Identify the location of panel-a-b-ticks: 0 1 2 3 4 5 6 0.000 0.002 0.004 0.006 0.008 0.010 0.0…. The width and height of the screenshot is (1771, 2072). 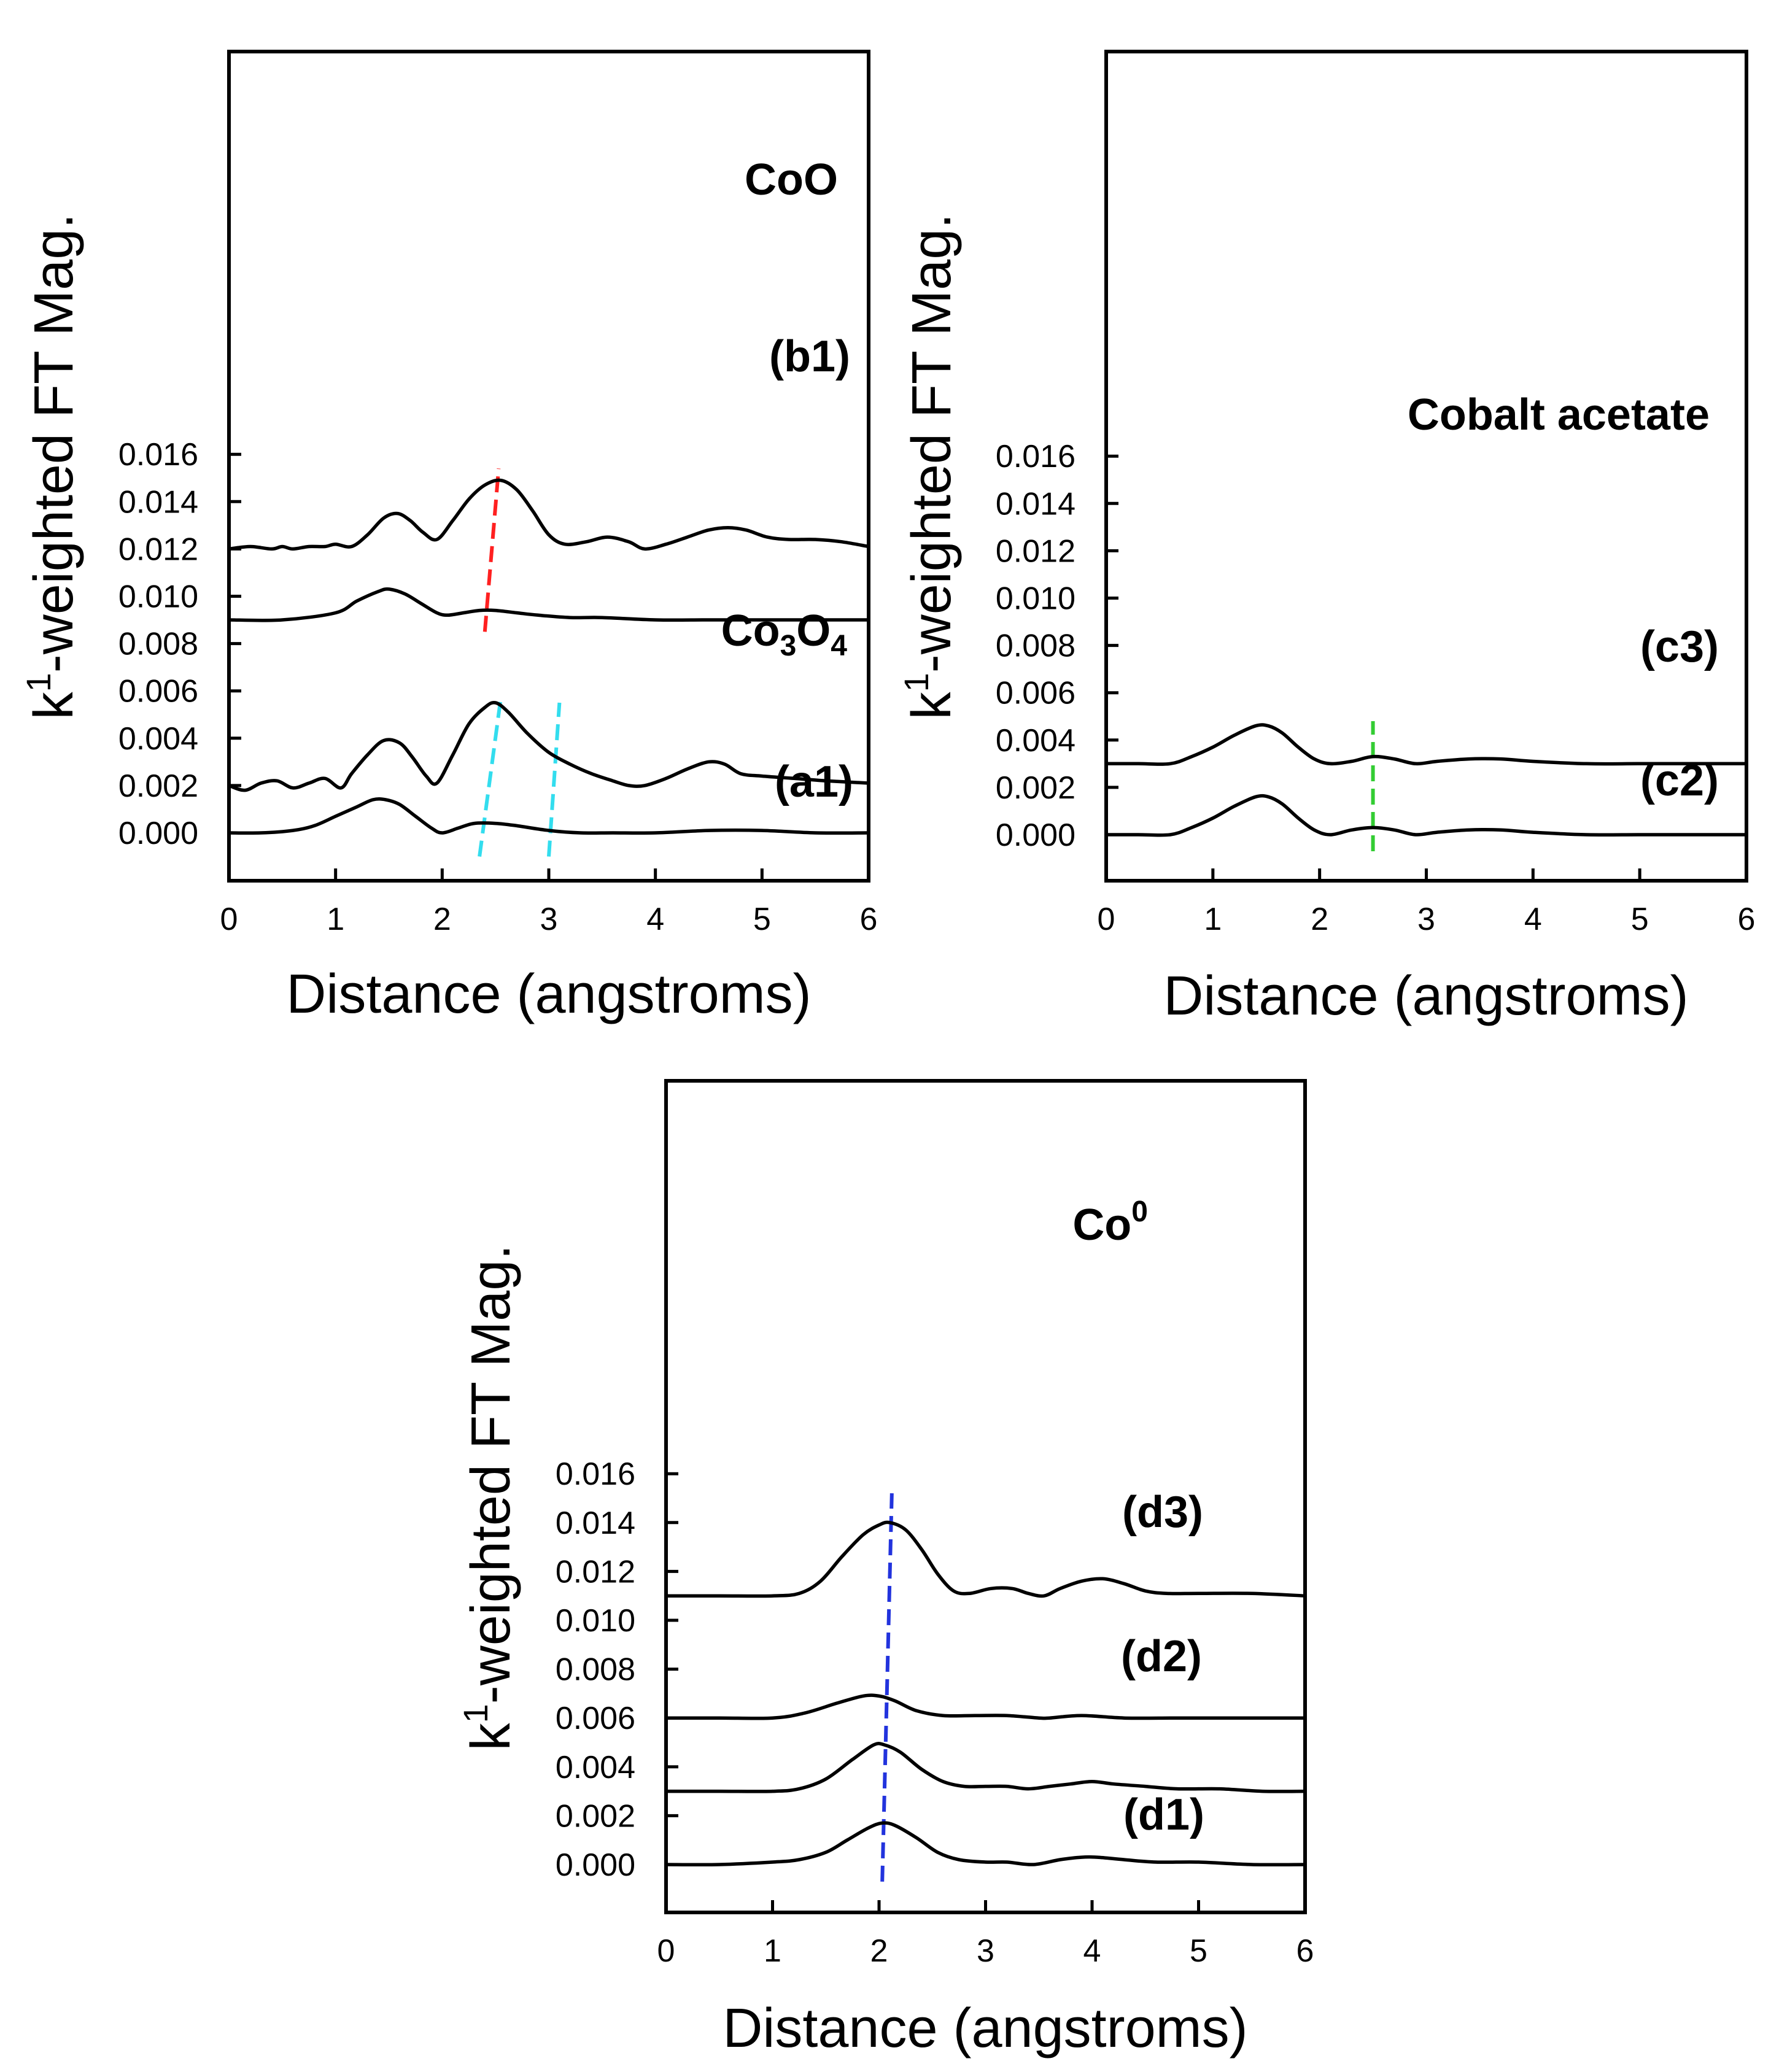
(498, 687).